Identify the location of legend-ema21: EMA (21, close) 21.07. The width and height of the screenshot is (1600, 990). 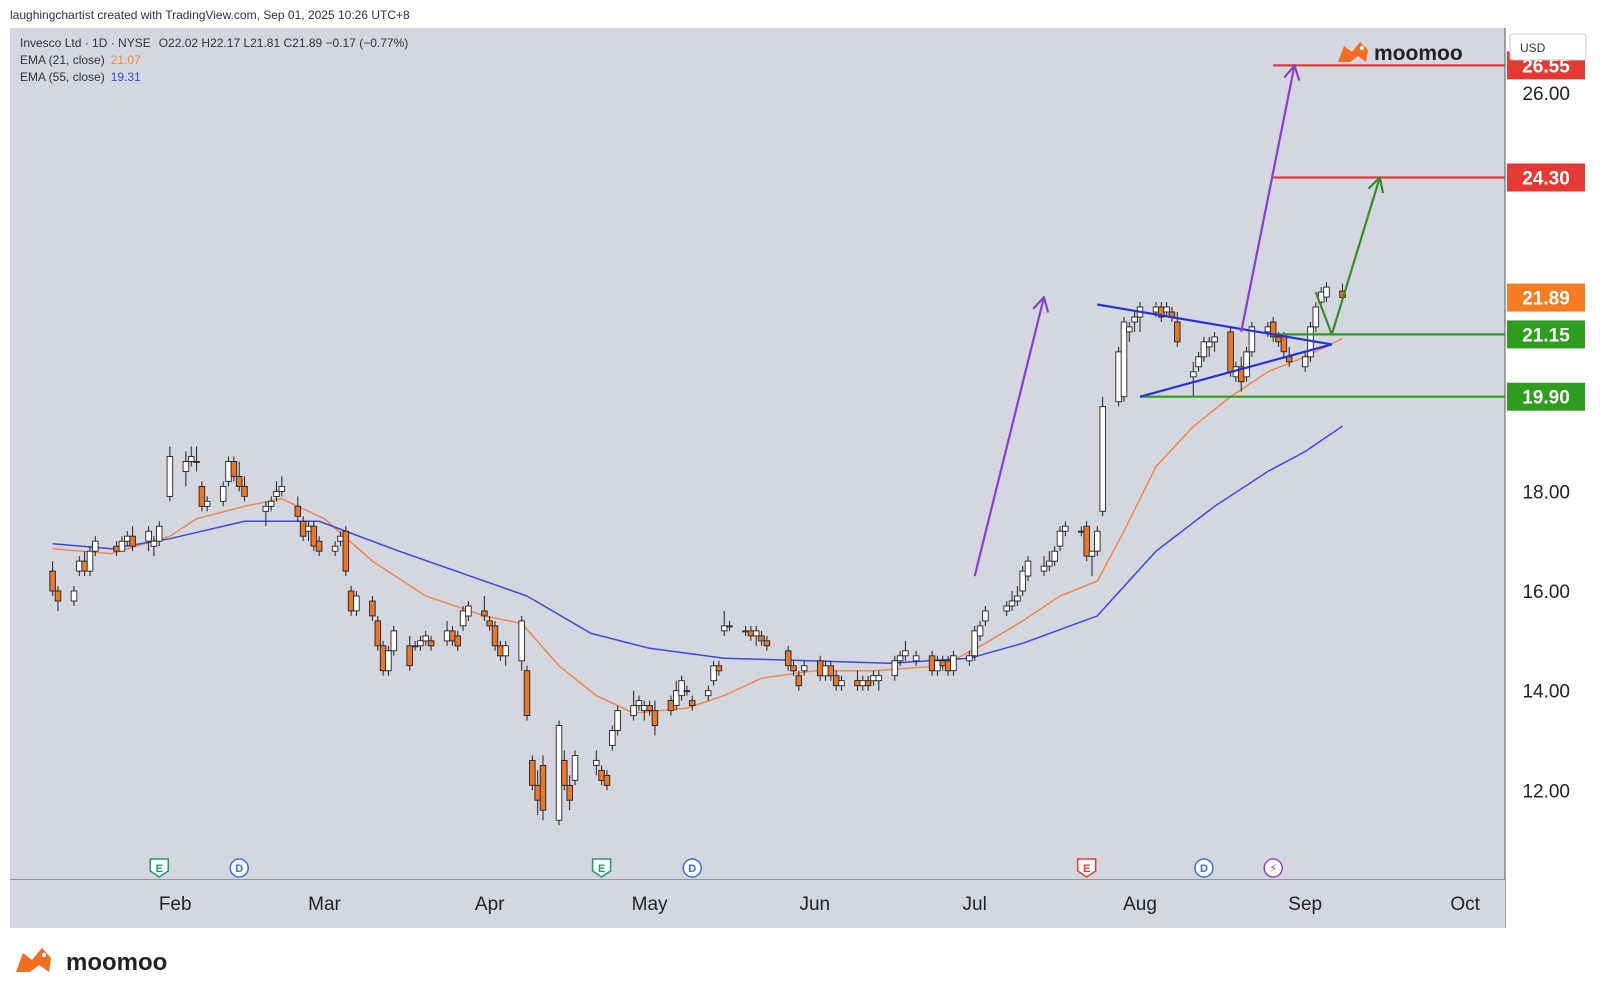
(80, 60).